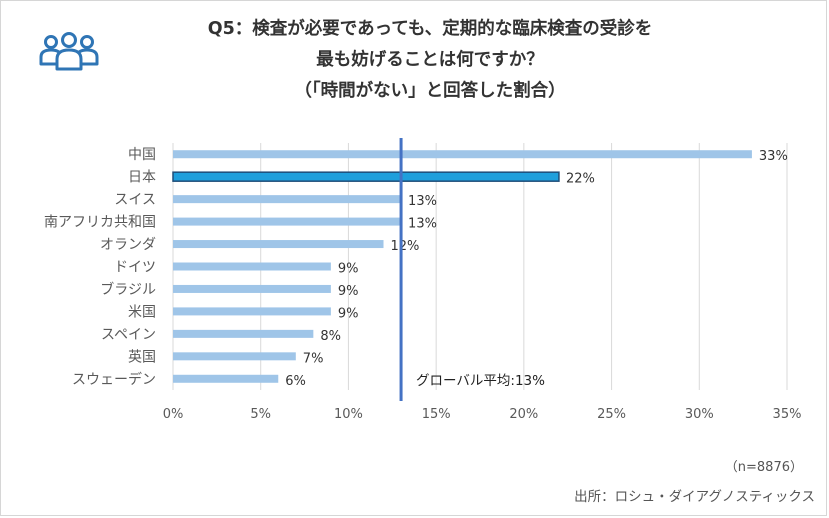  I want to click on users-group-icon, so click(69, 51).